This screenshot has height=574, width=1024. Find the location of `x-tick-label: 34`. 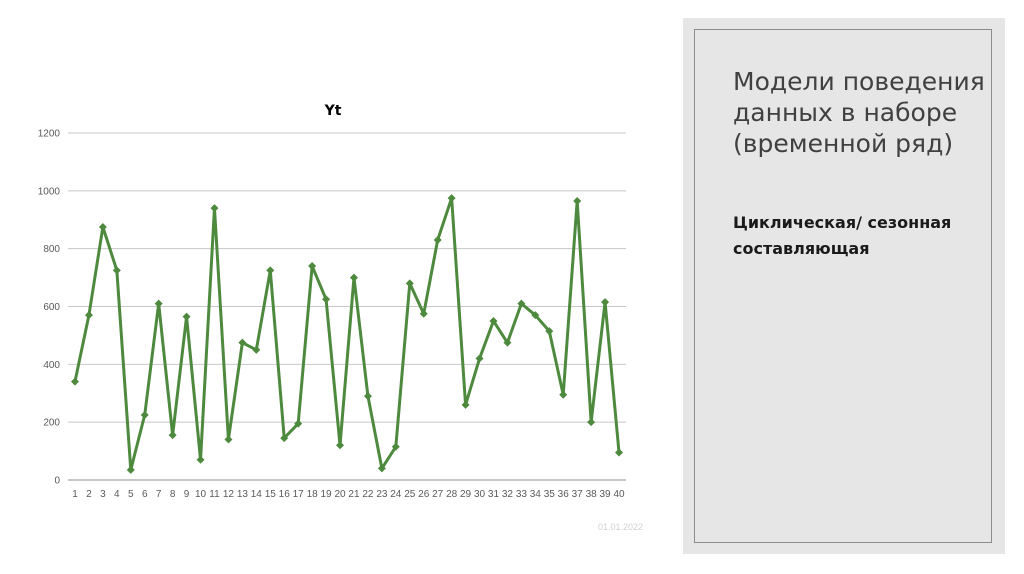

x-tick-label: 34 is located at coordinates (536, 494).